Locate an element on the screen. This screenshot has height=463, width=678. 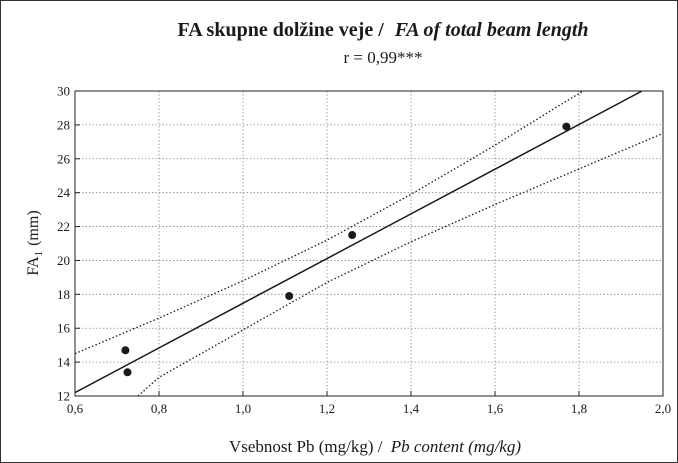
x-axis-label: Vsebnost Pb (mg/kg) / Pb content (mg/kg) is located at coordinates (375, 446).